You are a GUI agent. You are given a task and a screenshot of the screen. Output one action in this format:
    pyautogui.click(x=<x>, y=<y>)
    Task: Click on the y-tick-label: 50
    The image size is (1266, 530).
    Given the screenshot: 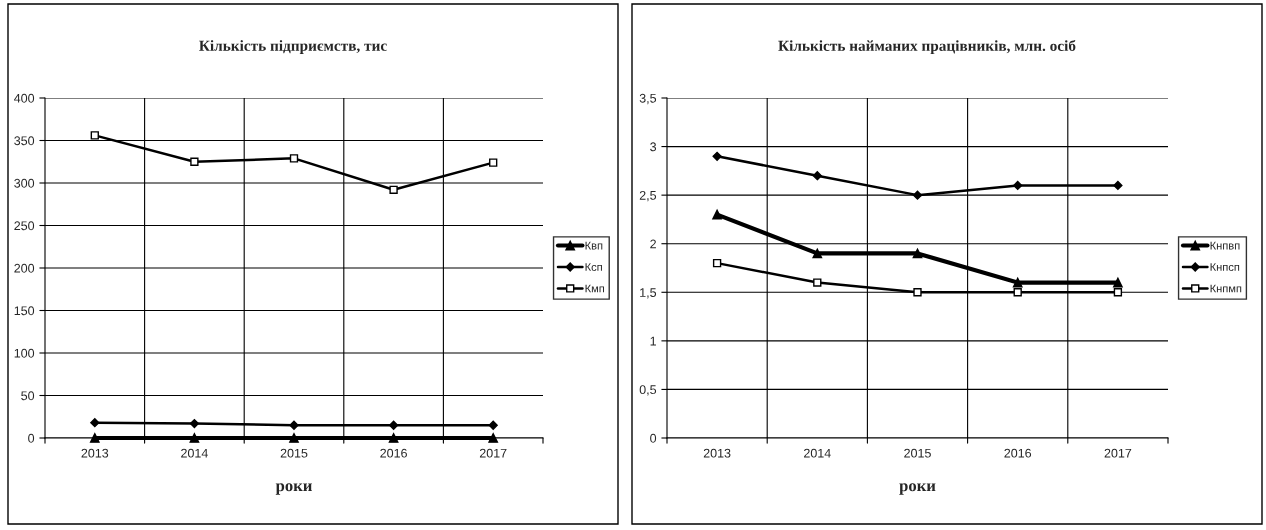 What is the action you would take?
    pyautogui.click(x=28, y=396)
    